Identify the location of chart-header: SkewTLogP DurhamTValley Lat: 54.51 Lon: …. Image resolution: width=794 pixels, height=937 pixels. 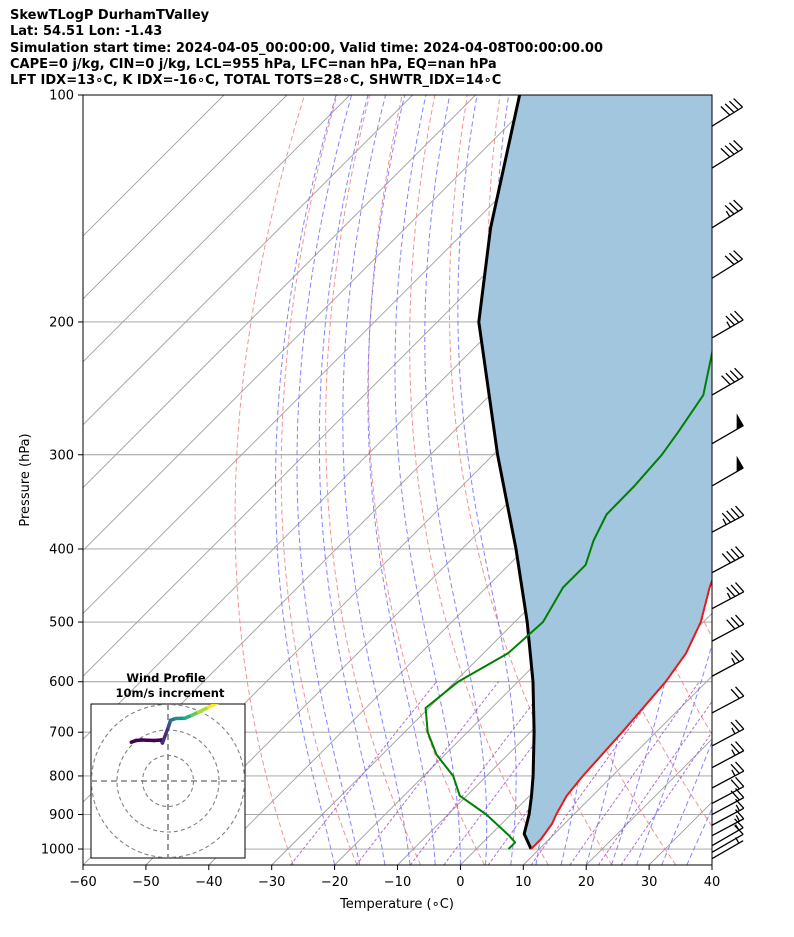
(400, 48).